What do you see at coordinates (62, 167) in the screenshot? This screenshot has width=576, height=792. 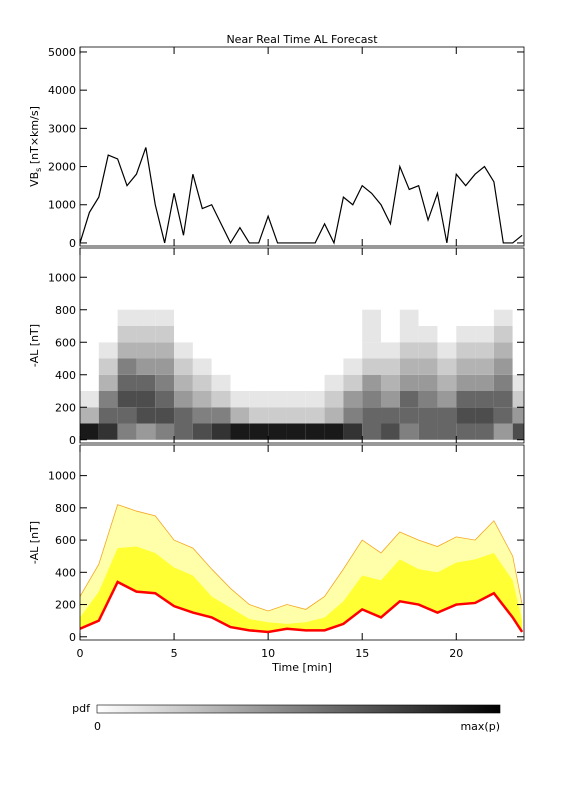 I see `y-tick-label: 2000` at bounding box center [62, 167].